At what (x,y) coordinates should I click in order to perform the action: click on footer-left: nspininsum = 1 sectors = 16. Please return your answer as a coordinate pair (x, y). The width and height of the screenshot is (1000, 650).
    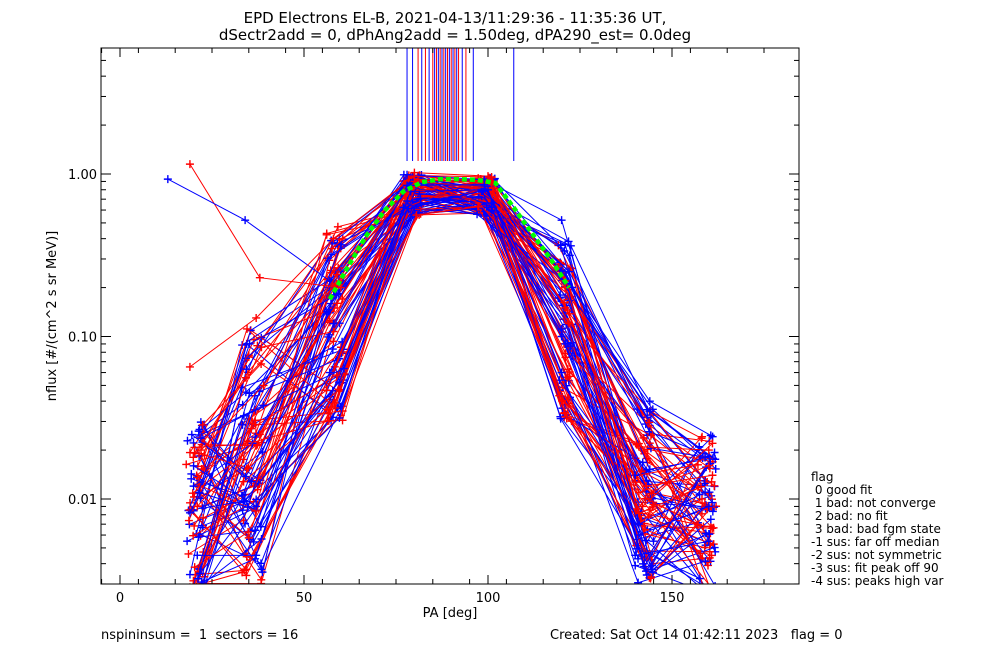
    Looking at the image, I should click on (199, 635).